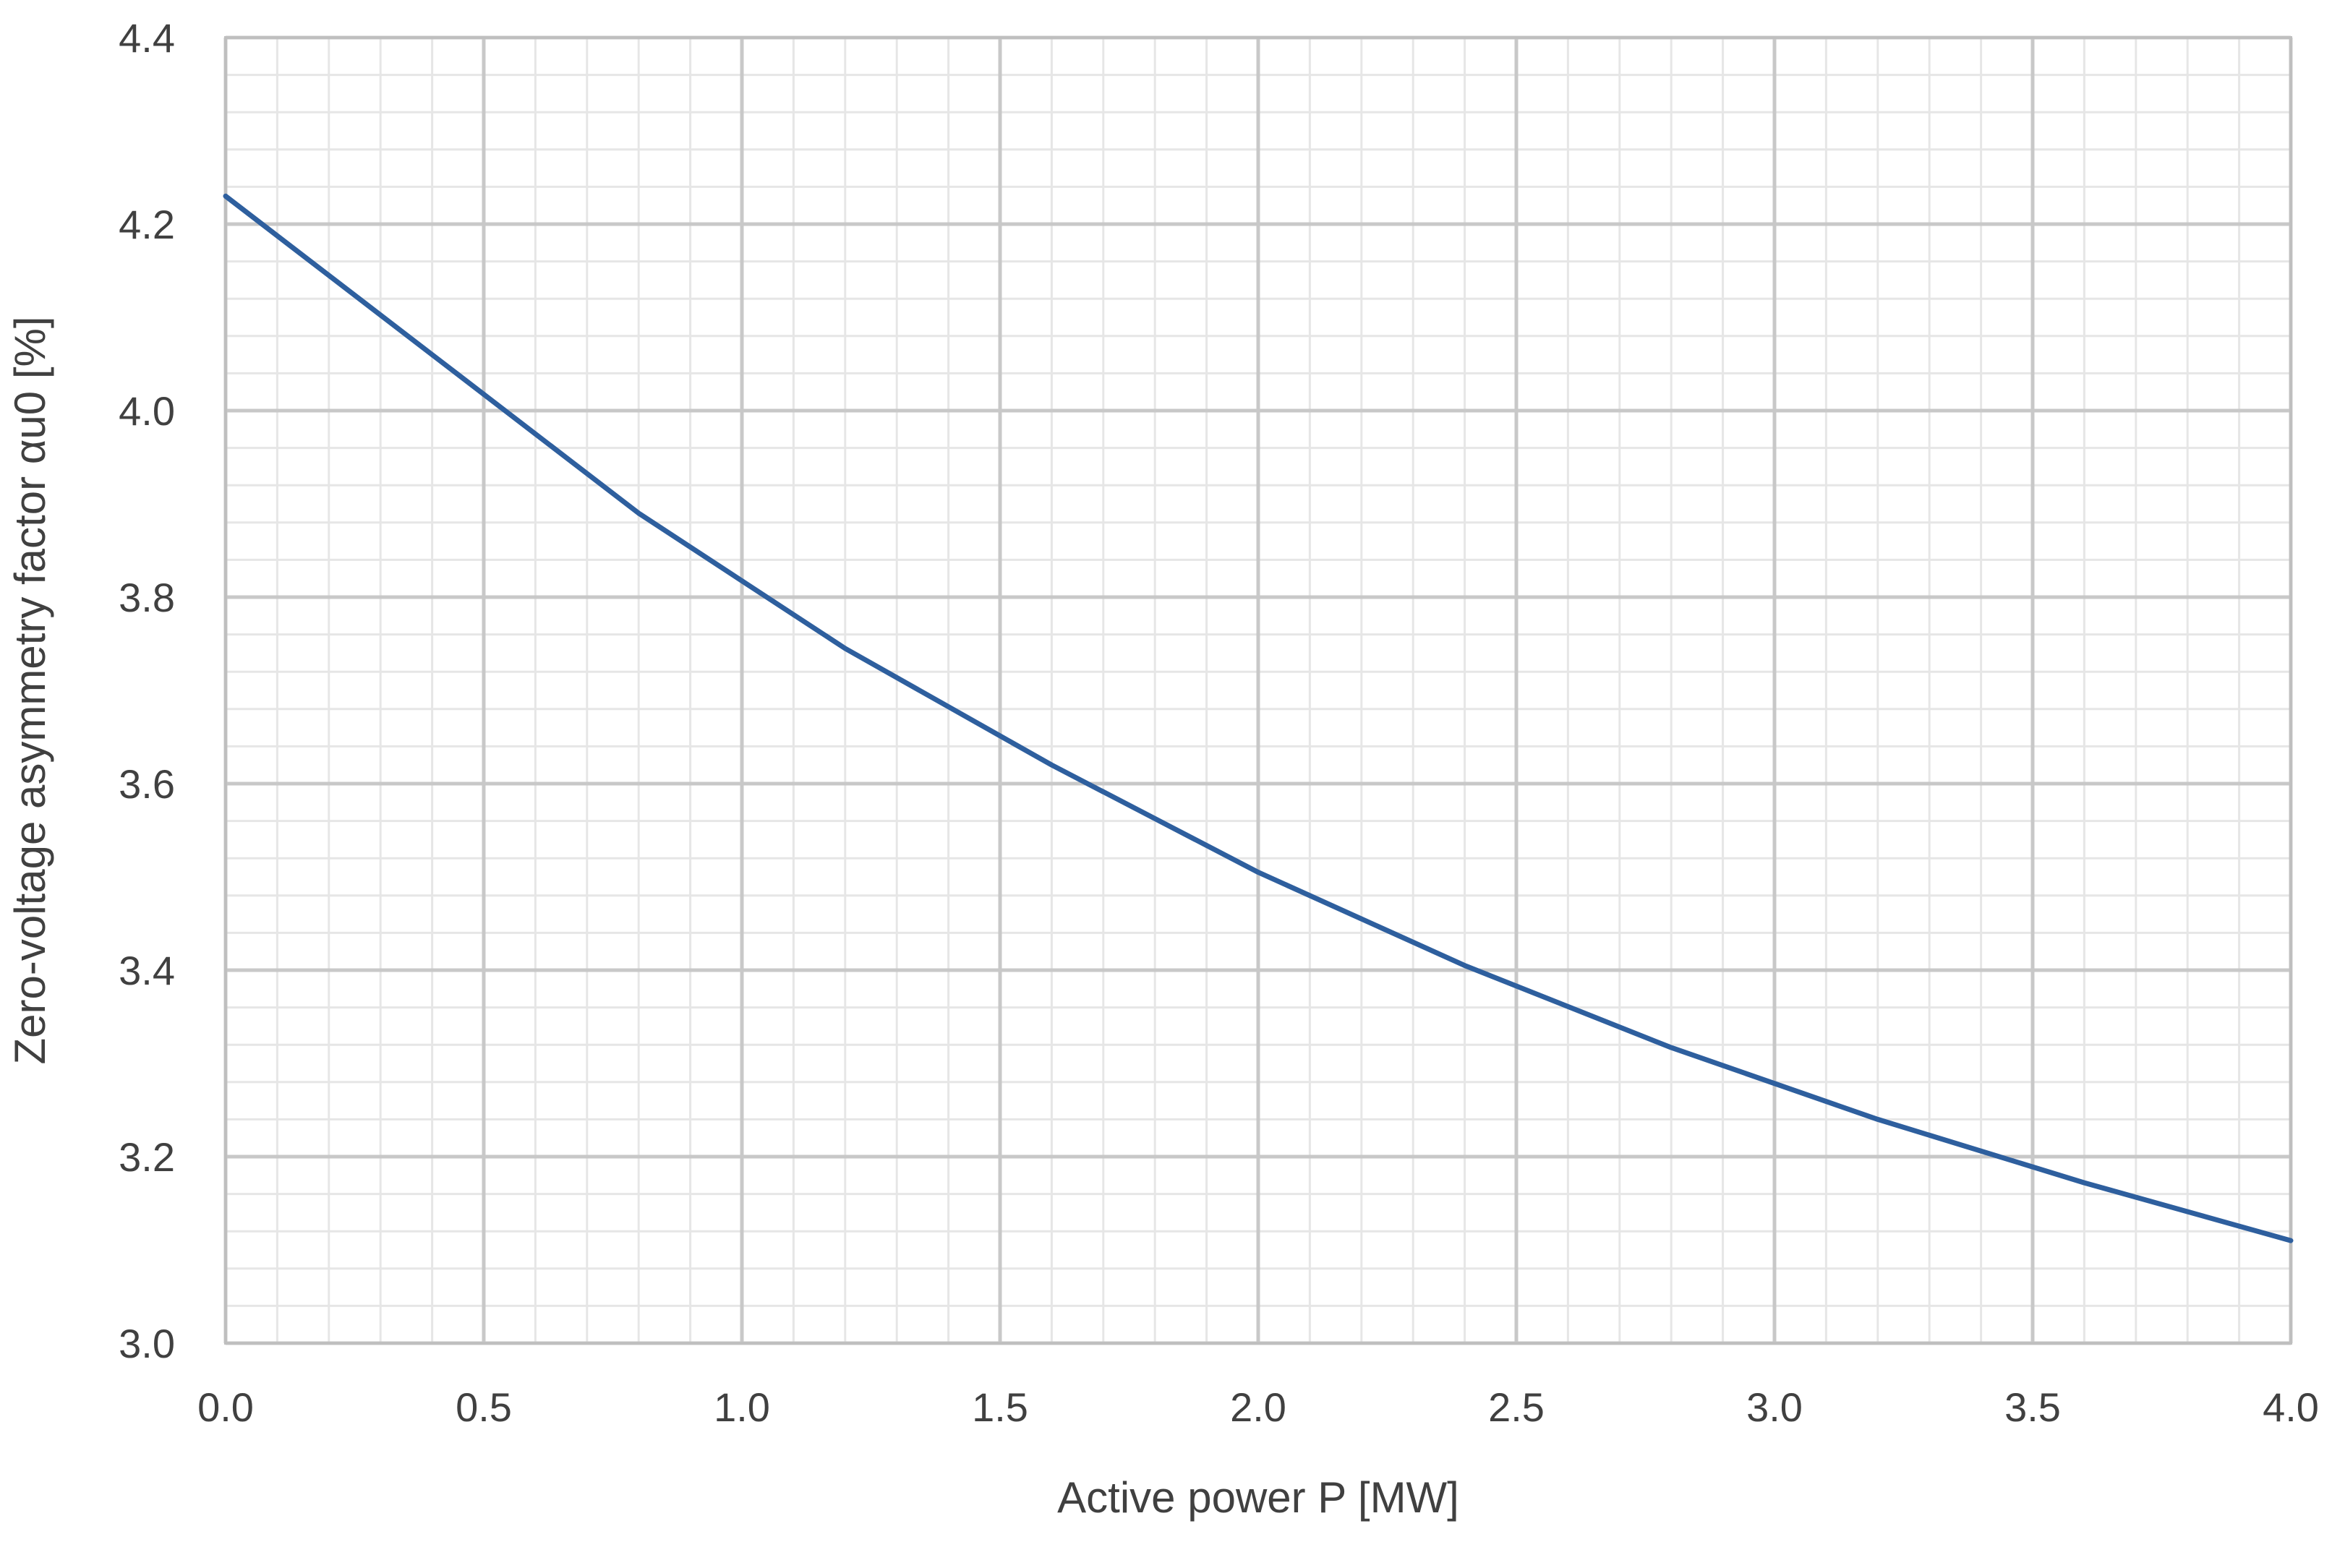 The image size is (2332, 1568). Describe the element at coordinates (484, 1407) in the screenshot. I see `x-tick-label: 0.5` at that location.